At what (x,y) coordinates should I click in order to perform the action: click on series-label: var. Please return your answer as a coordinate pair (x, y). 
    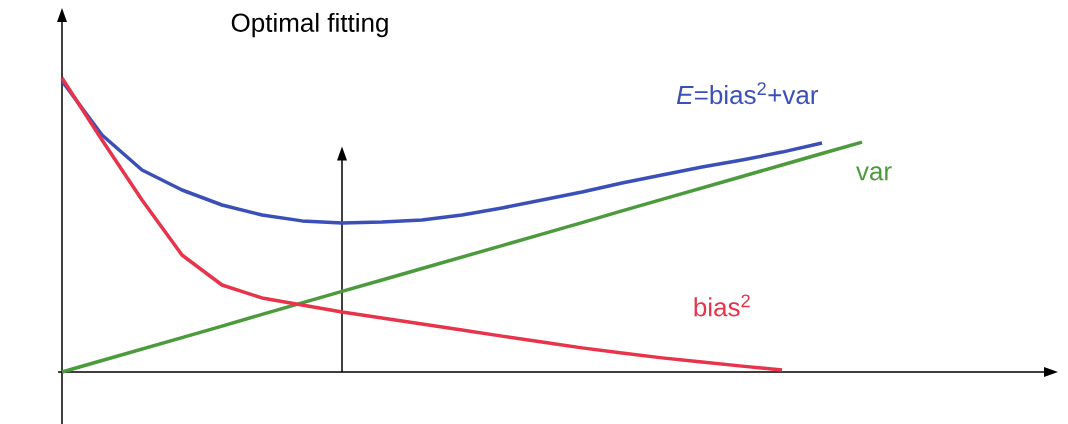
    Looking at the image, I should click on (874, 173).